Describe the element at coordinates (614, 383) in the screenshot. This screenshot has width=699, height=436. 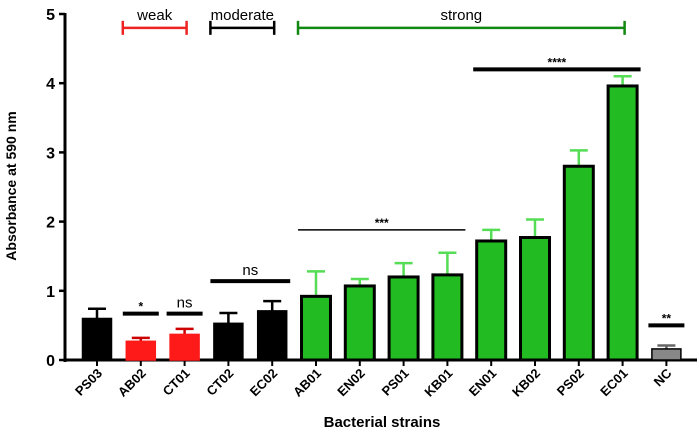
I see `x-tick-label: EC01` at that location.